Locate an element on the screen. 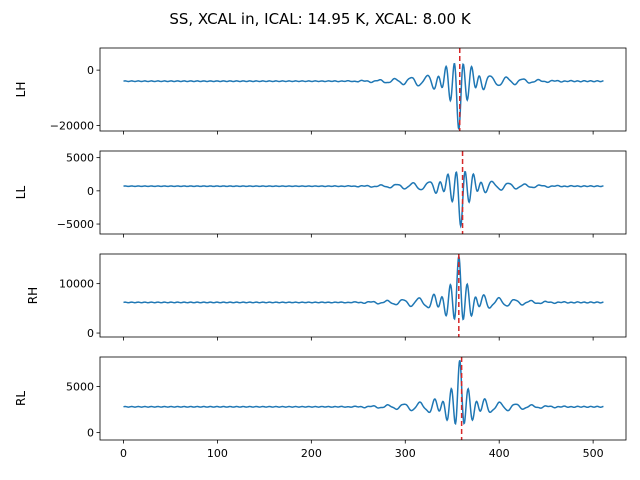 The width and height of the screenshot is (640, 480). x-tick-label: 500 is located at coordinates (593, 453).